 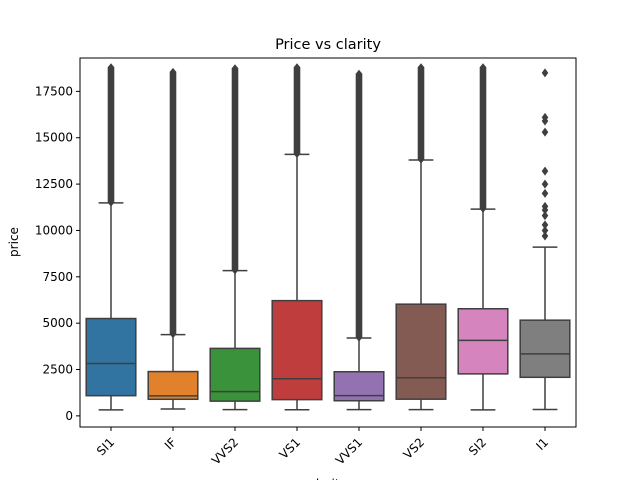 What do you see at coordinates (483, 138) in the screenshot?
I see `outlier-cluster-si2` at bounding box center [483, 138].